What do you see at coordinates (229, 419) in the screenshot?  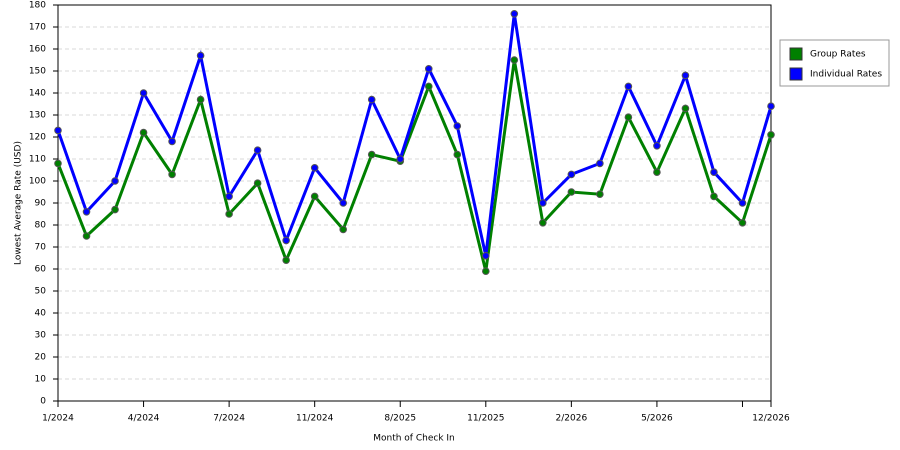 I see `x-tick-label: 7/2024` at bounding box center [229, 419].